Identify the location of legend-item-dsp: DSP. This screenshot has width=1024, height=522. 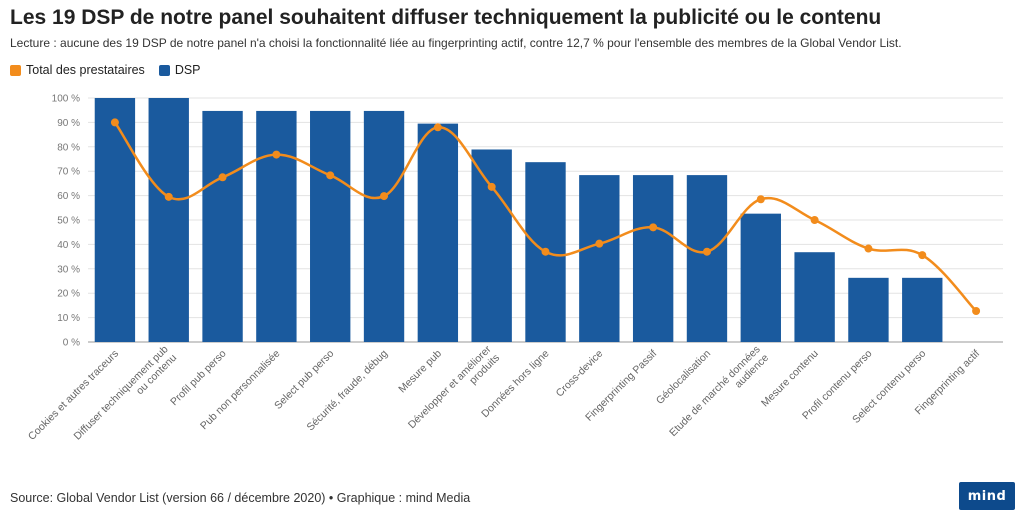
(179, 70).